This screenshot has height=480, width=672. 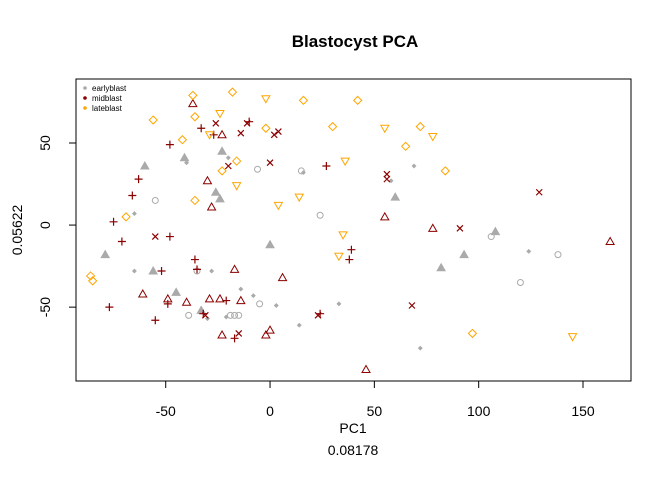 I want to click on legend-marker-midblast, so click(x=85, y=98).